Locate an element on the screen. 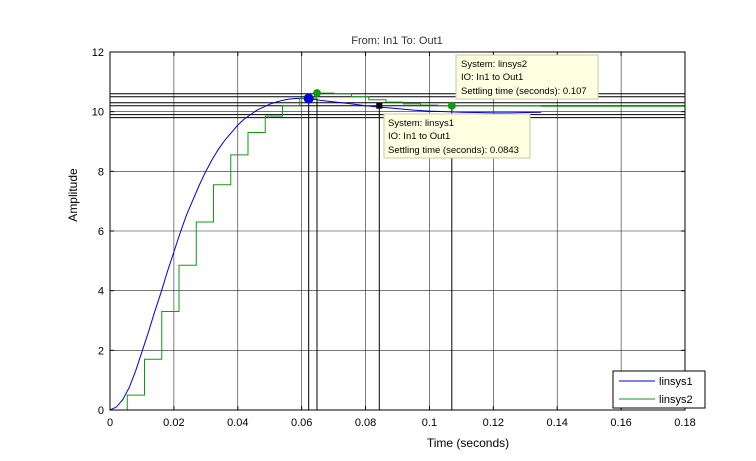 This screenshot has height=461, width=756. legend: linsys1 linsys2 is located at coordinates (659, 389).